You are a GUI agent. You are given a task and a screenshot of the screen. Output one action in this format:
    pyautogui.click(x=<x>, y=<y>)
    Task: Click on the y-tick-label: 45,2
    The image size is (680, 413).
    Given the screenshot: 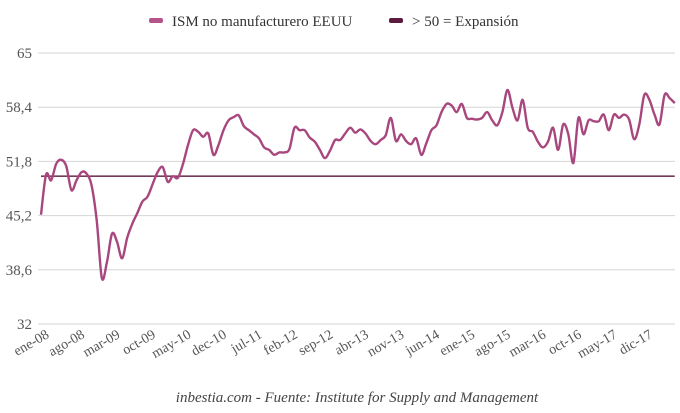 What is the action you would take?
    pyautogui.click(x=19, y=217)
    